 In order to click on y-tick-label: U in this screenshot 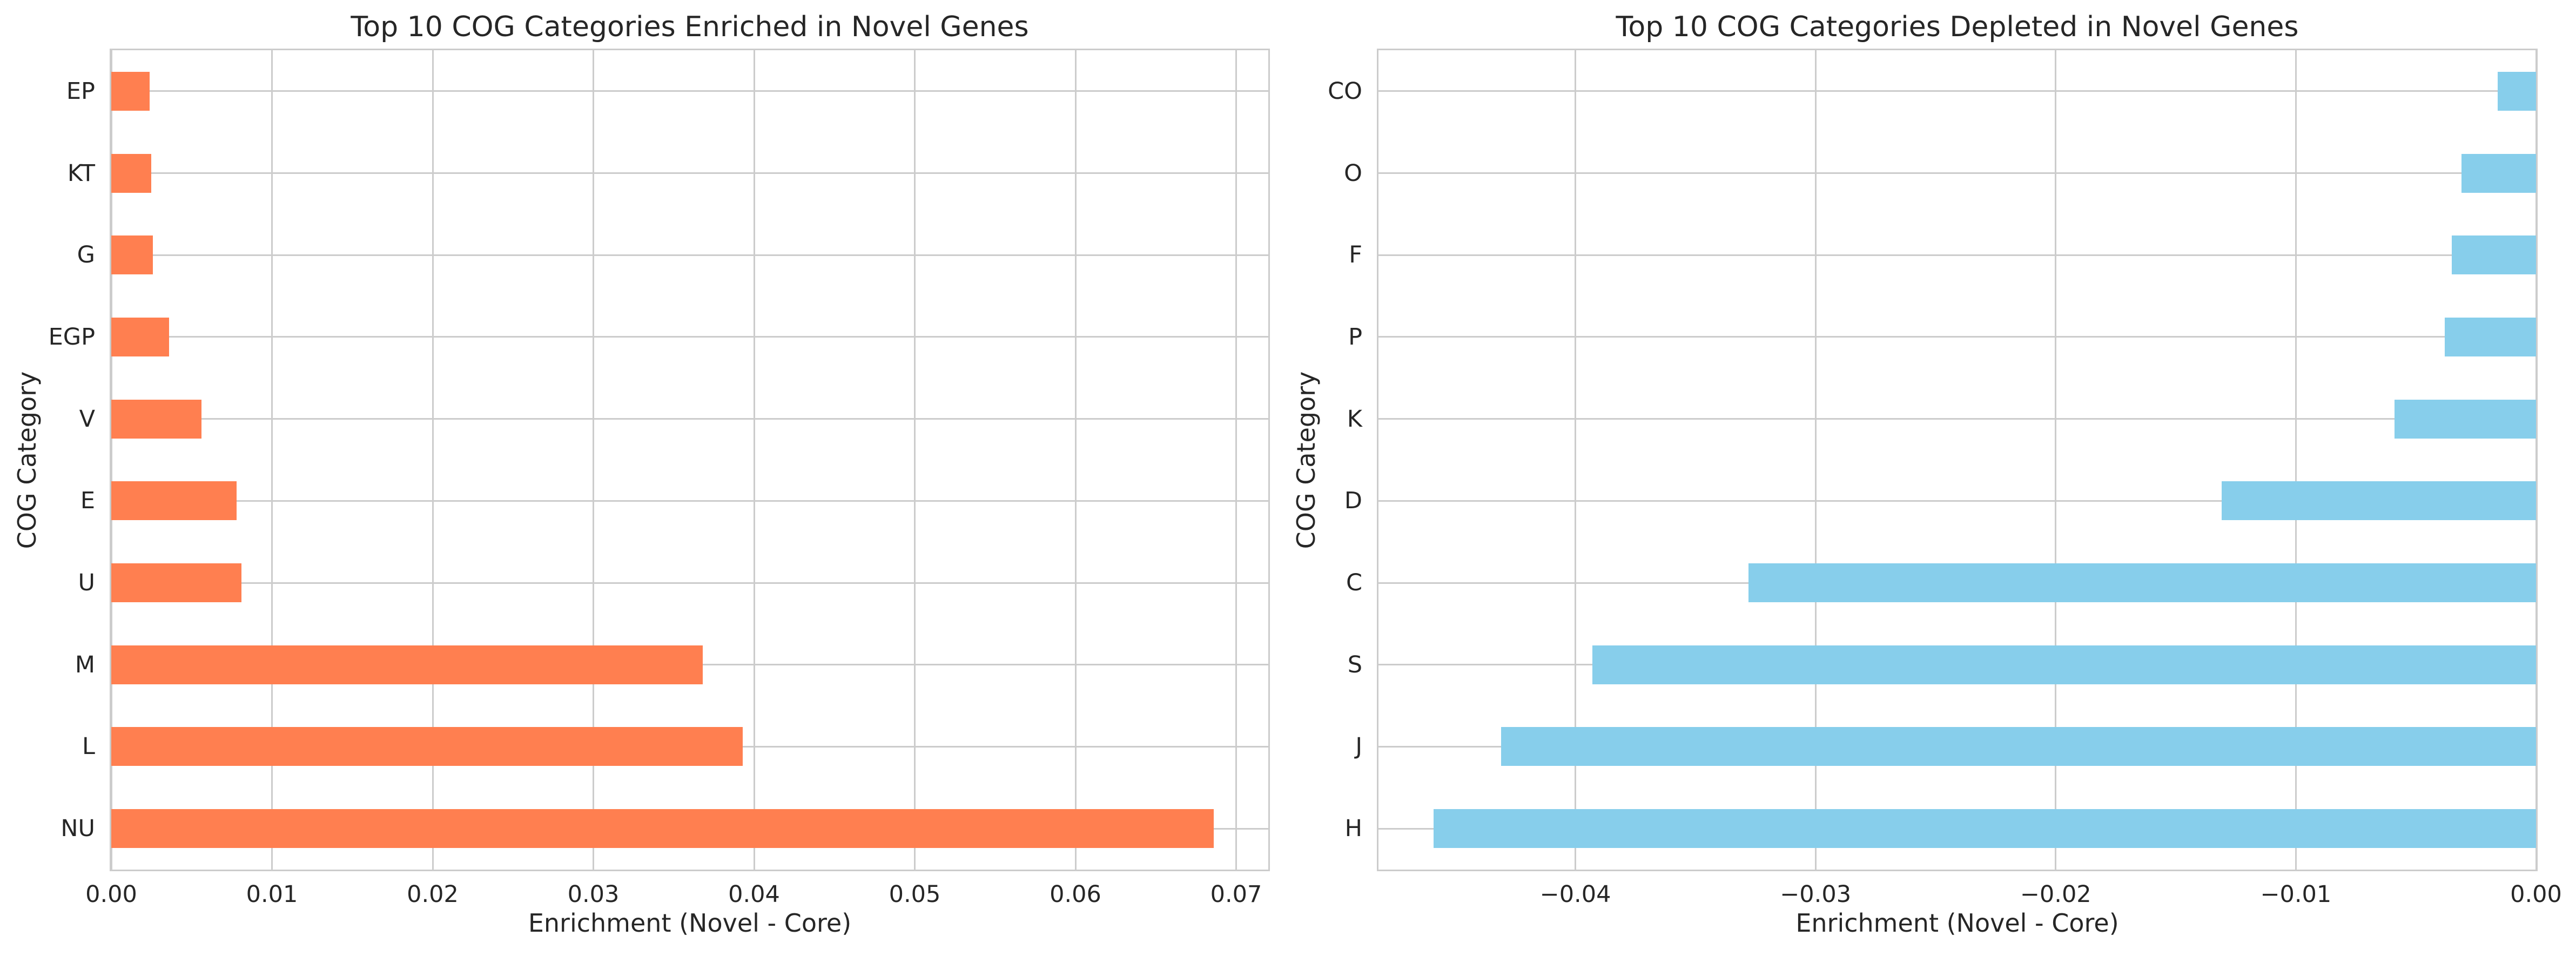, I will do `click(86, 583)`.